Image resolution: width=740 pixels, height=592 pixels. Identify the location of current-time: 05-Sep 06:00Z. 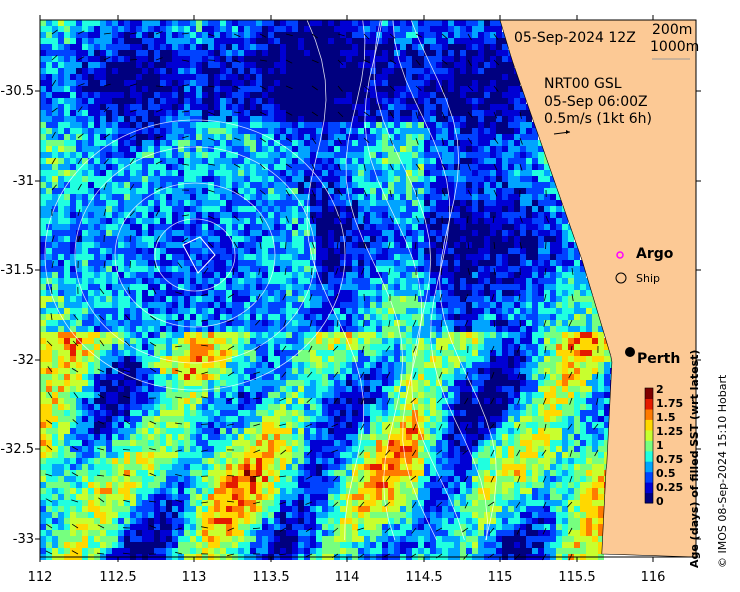
(596, 102).